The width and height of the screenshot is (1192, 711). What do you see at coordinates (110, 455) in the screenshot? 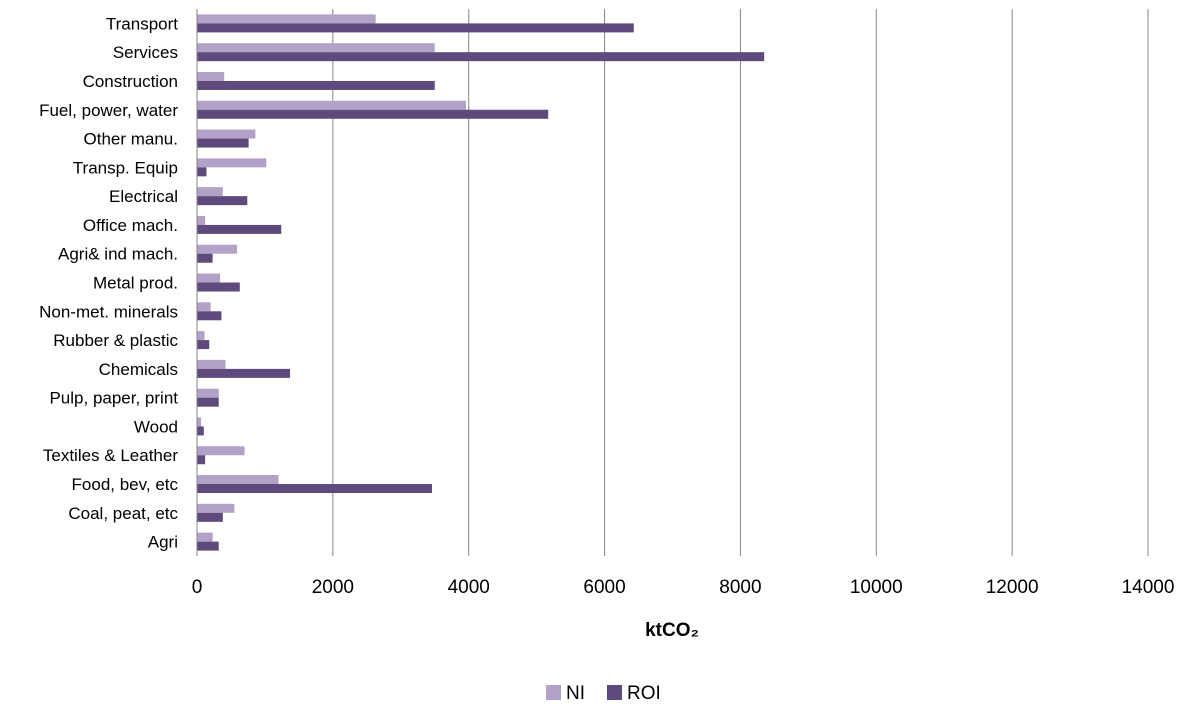
I see `category-label: Textiles & Leather` at bounding box center [110, 455].